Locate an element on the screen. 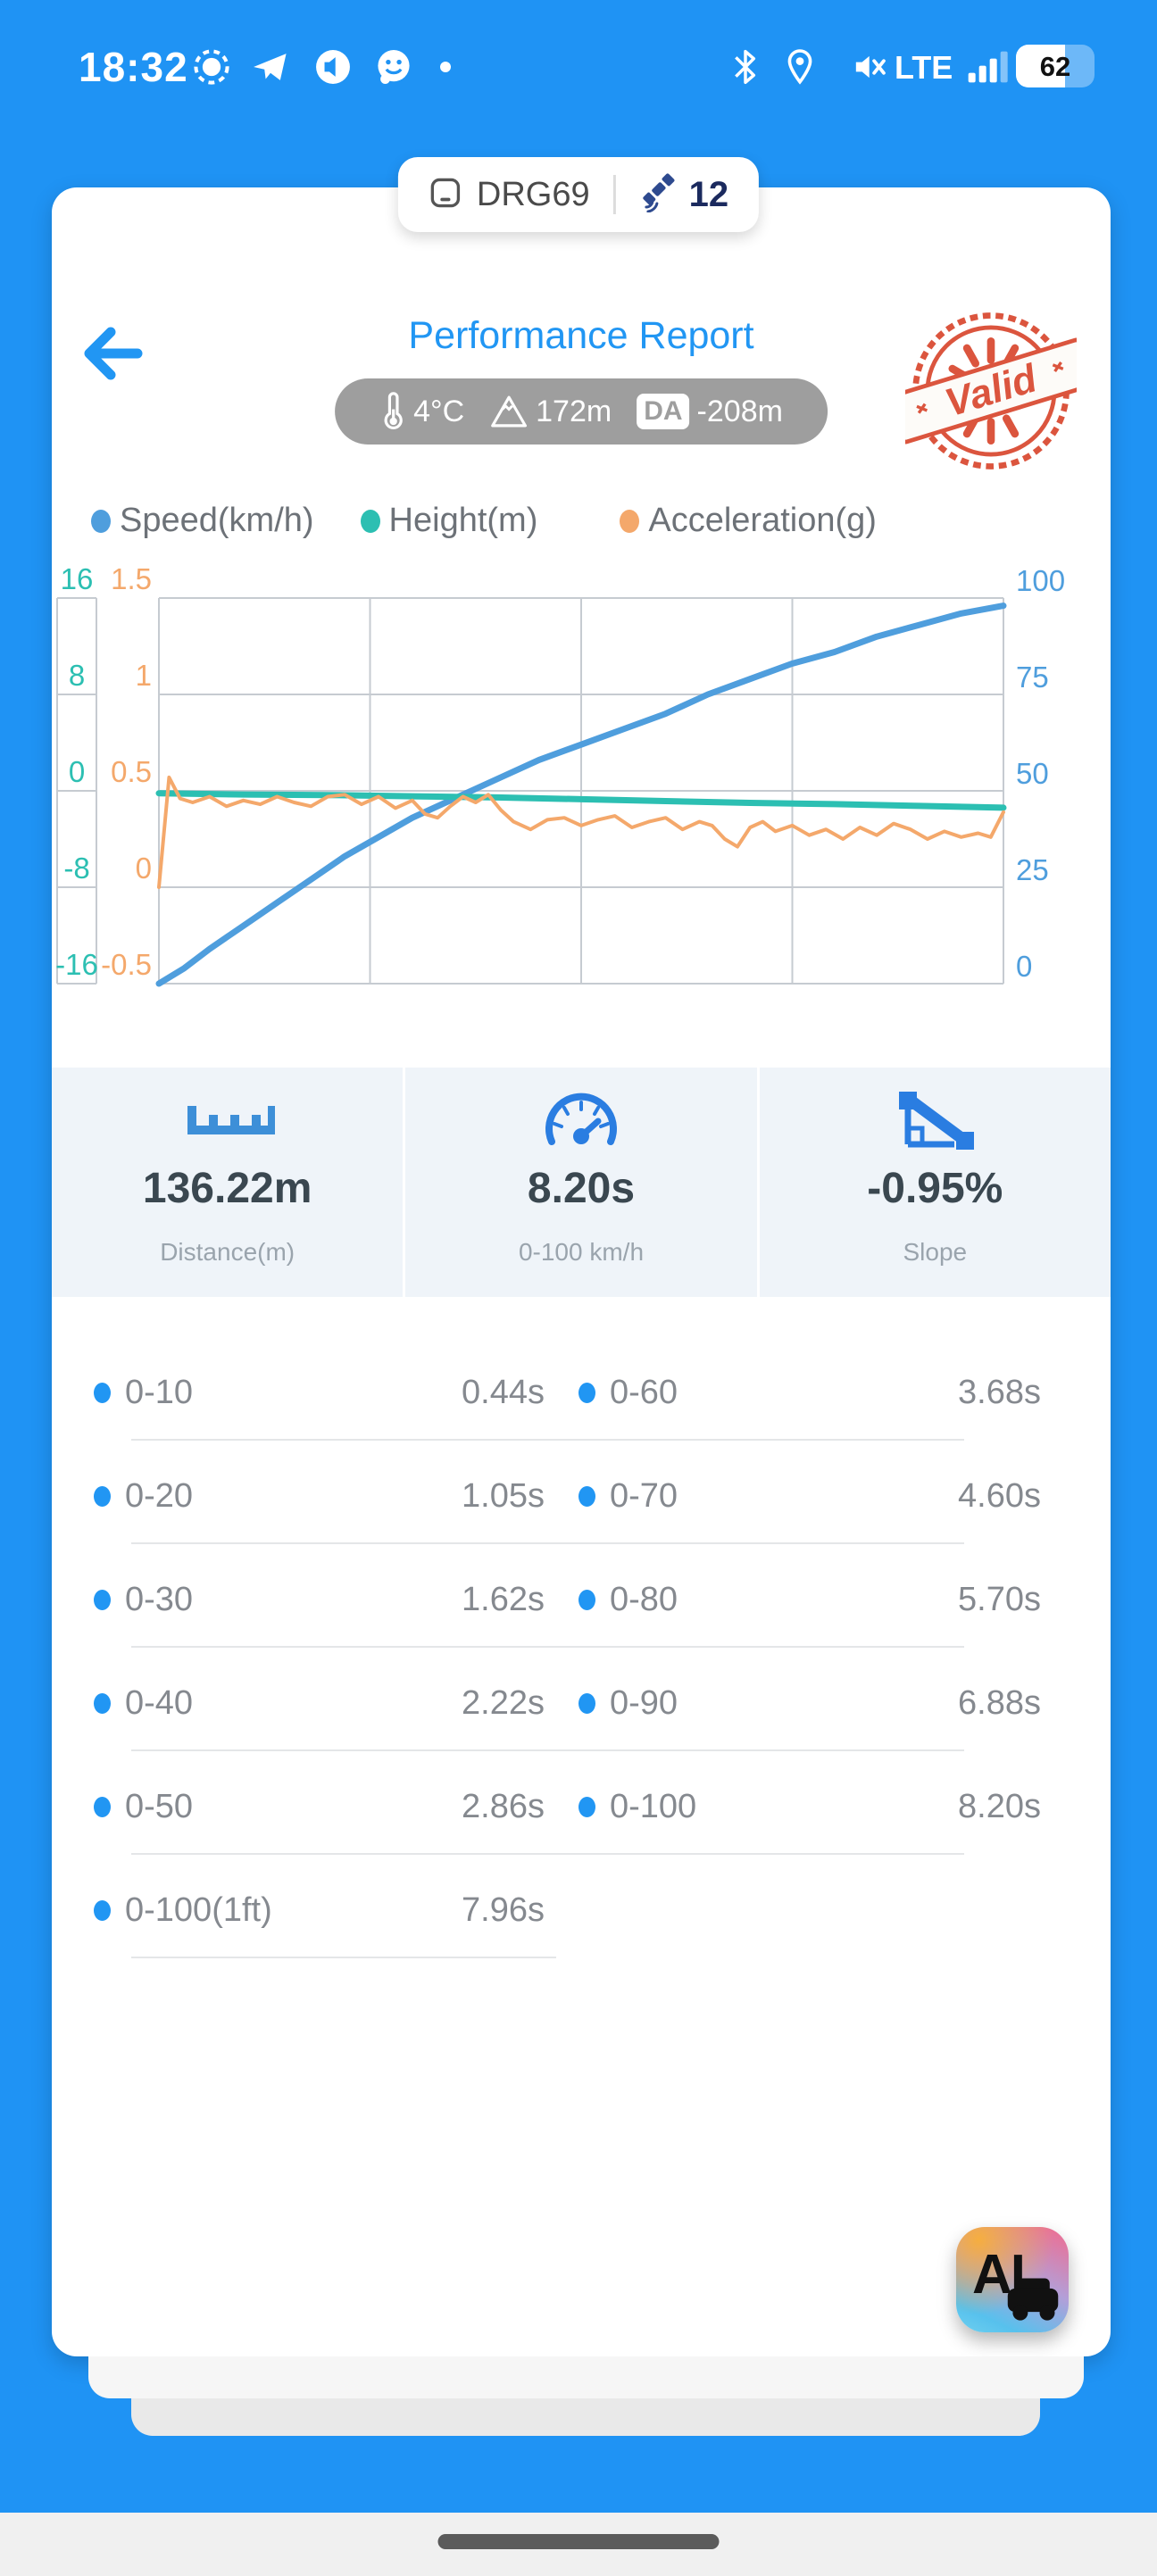  notification-dot-icon is located at coordinates (446, 69).